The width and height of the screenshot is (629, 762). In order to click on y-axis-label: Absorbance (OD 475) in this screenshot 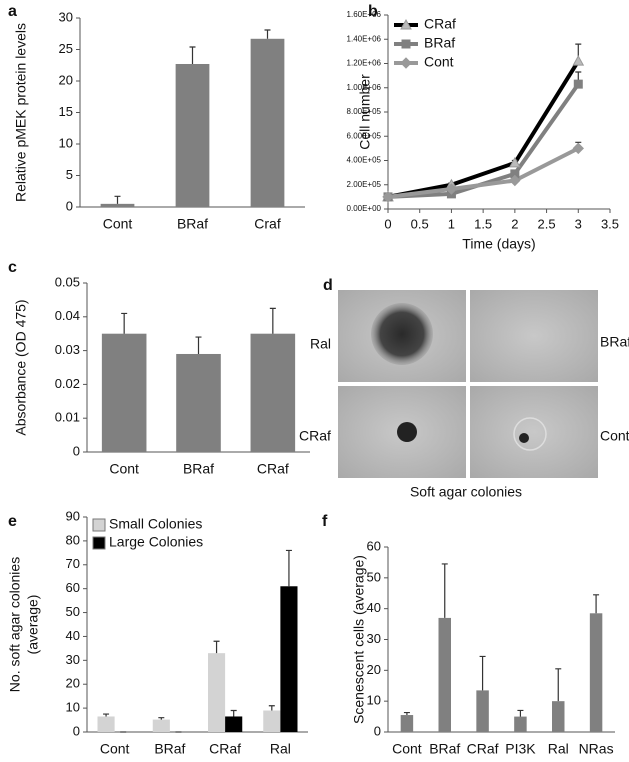, I will do `click(21, 367)`.